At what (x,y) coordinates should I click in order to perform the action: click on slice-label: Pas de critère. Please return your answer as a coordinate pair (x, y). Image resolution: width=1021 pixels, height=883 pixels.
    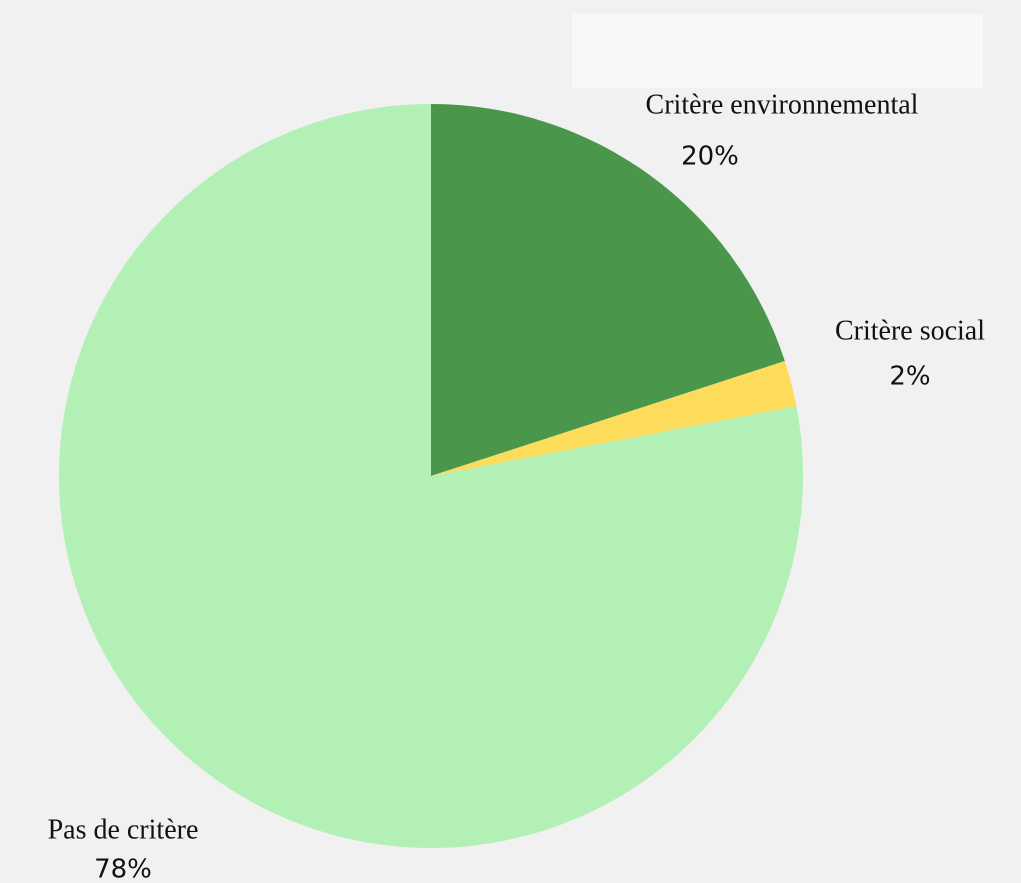
    Looking at the image, I should click on (123, 829).